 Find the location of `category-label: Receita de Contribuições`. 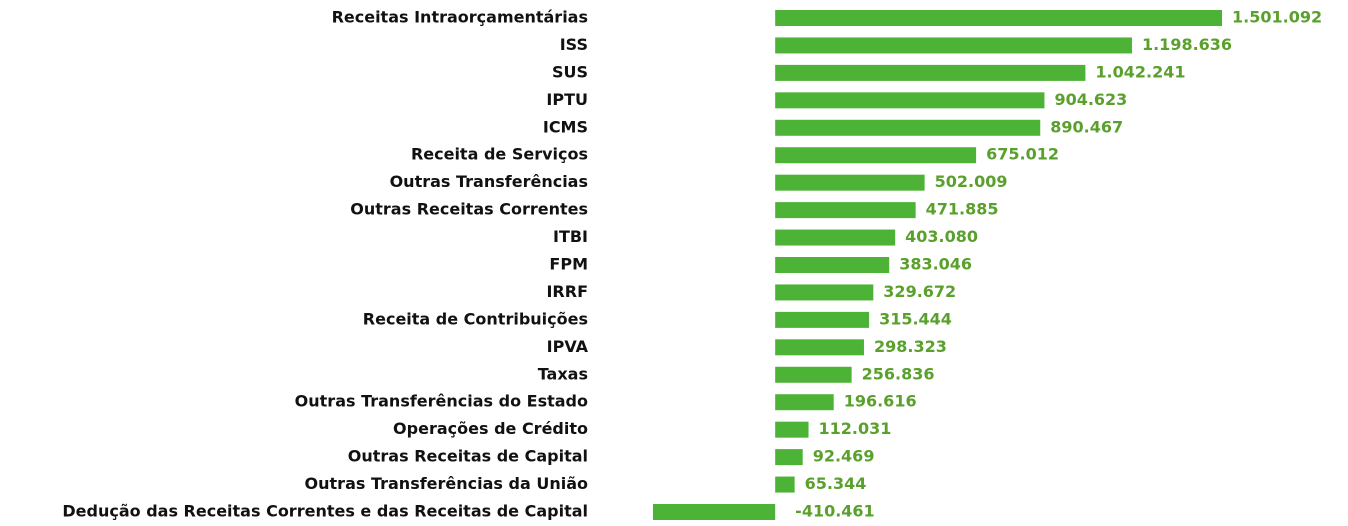

category-label: Receita de Contribuições is located at coordinates (475, 318).